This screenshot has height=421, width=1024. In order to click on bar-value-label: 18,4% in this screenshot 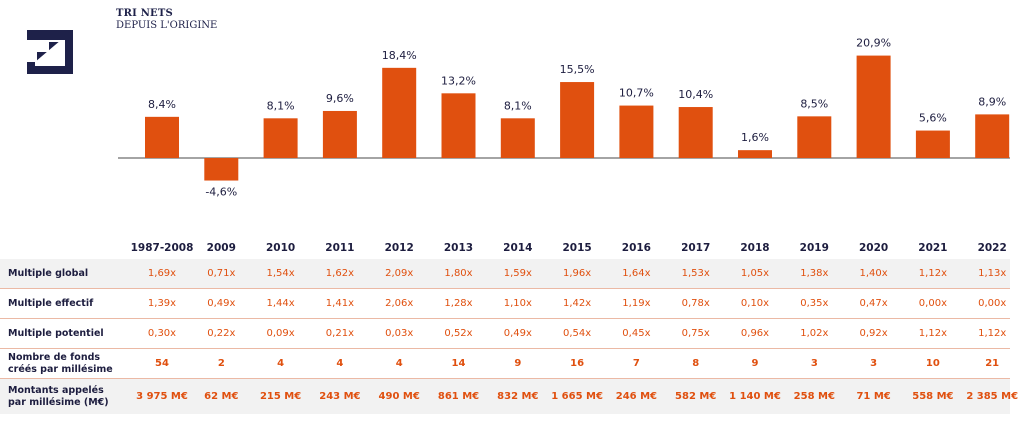, I will do `click(399, 55)`.